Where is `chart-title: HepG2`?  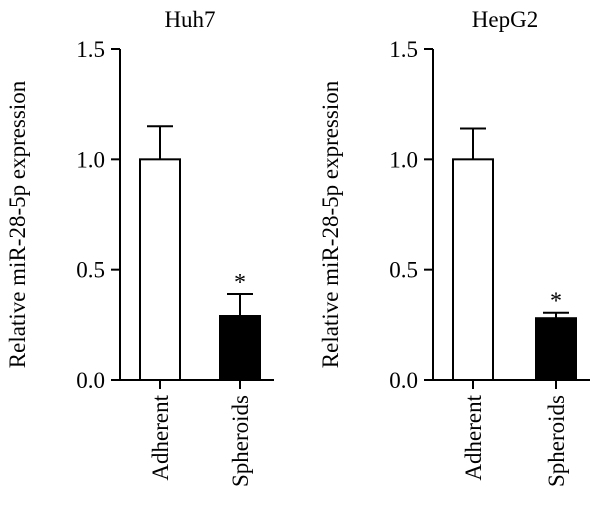
chart-title: HepG2 is located at coordinates (505, 19).